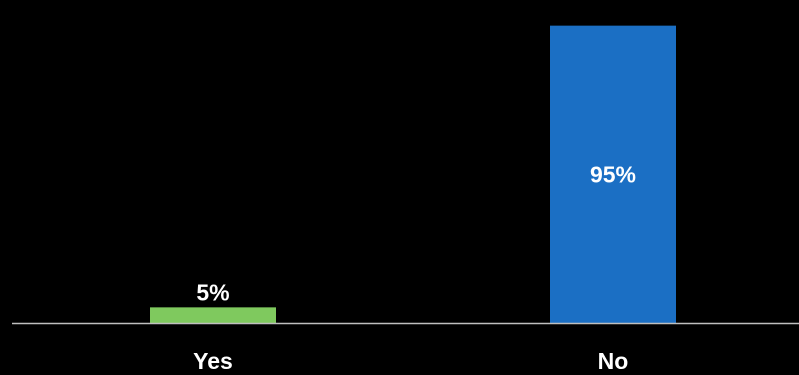 Image resolution: width=799 pixels, height=375 pixels. I want to click on data-label-yes: 5%, so click(212, 292).